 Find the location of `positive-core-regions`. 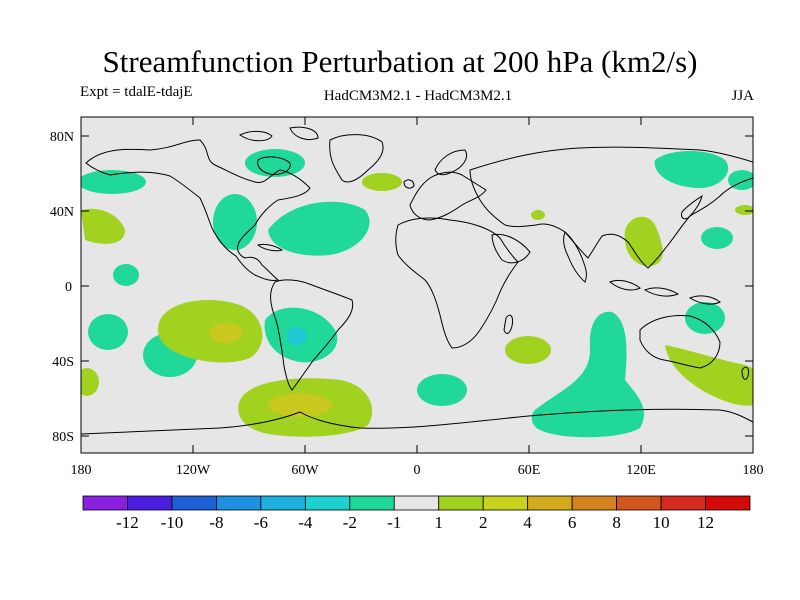

positive-core-regions is located at coordinates (270, 370).